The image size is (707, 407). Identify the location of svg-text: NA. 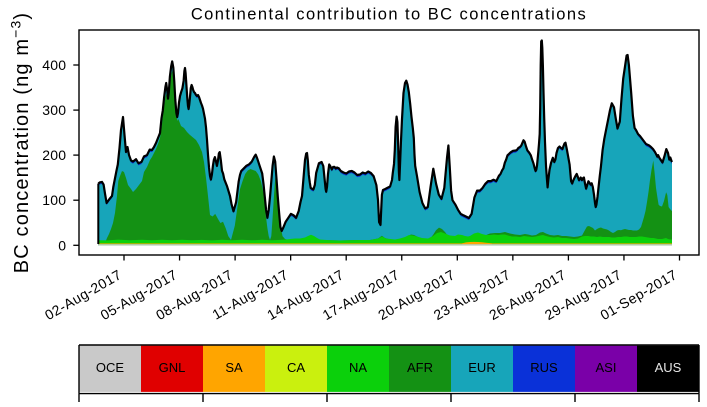
(358, 367).